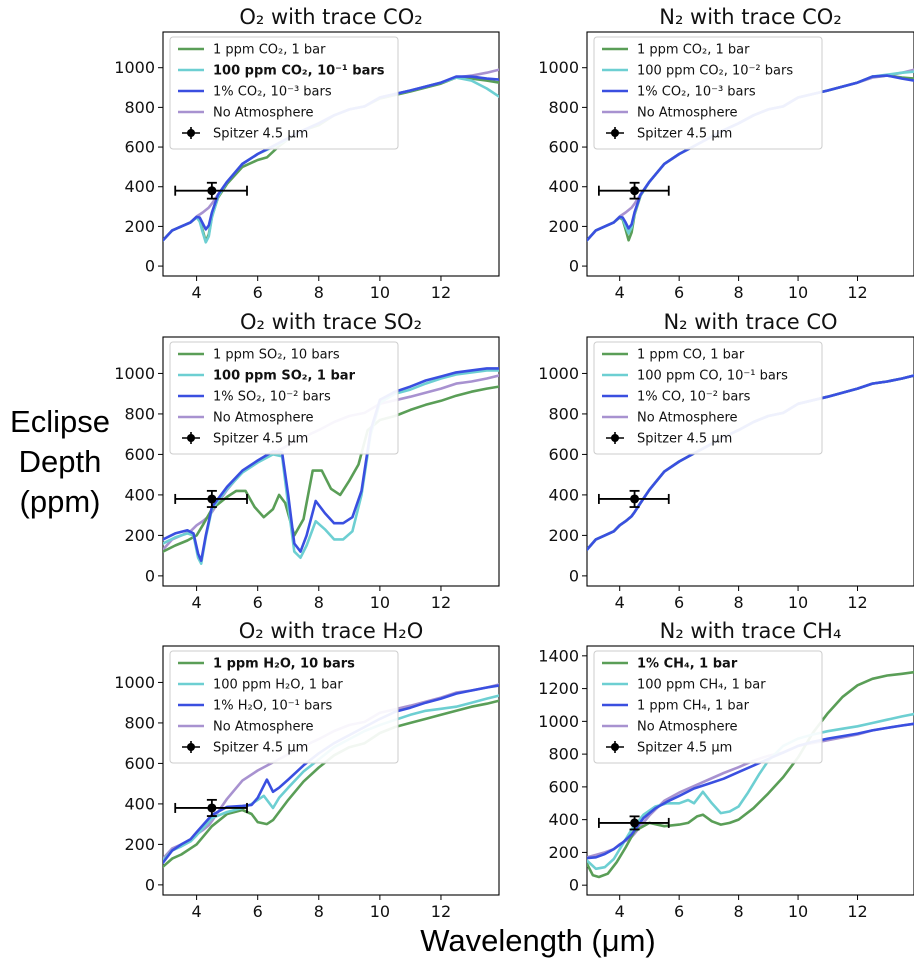 This screenshot has width=914, height=966. Describe the element at coordinates (715, 71) in the screenshot. I see `legend-label: 100 ppm CO₂, 10⁻² bars` at that location.